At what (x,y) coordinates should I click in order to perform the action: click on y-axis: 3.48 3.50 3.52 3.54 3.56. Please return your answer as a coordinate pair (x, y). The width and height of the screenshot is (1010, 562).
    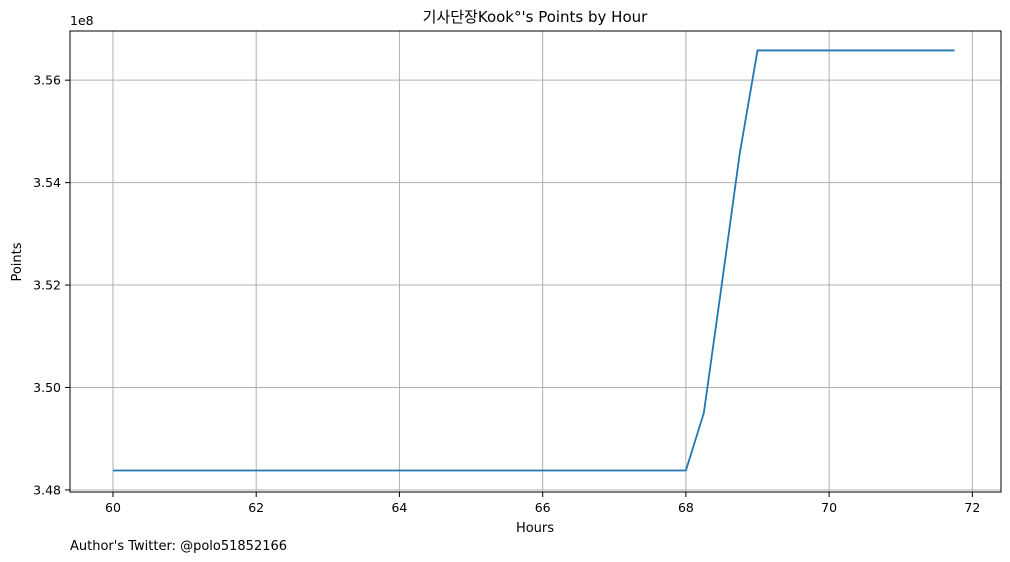
    Looking at the image, I should click on (51, 285).